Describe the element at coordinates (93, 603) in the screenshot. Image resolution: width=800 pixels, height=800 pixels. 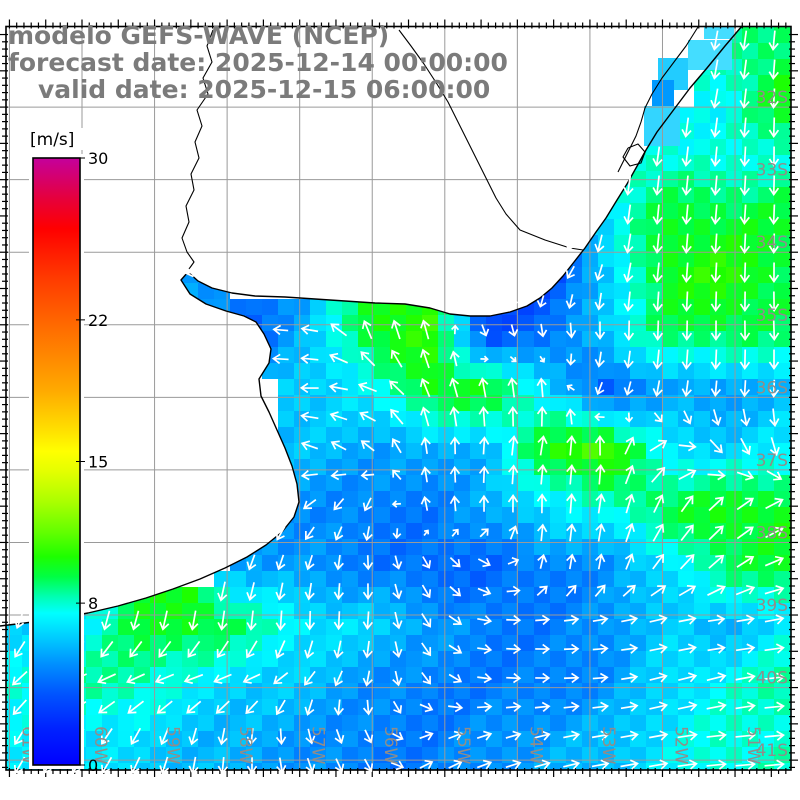
I see `colorbar-tick-label: 8` at that location.